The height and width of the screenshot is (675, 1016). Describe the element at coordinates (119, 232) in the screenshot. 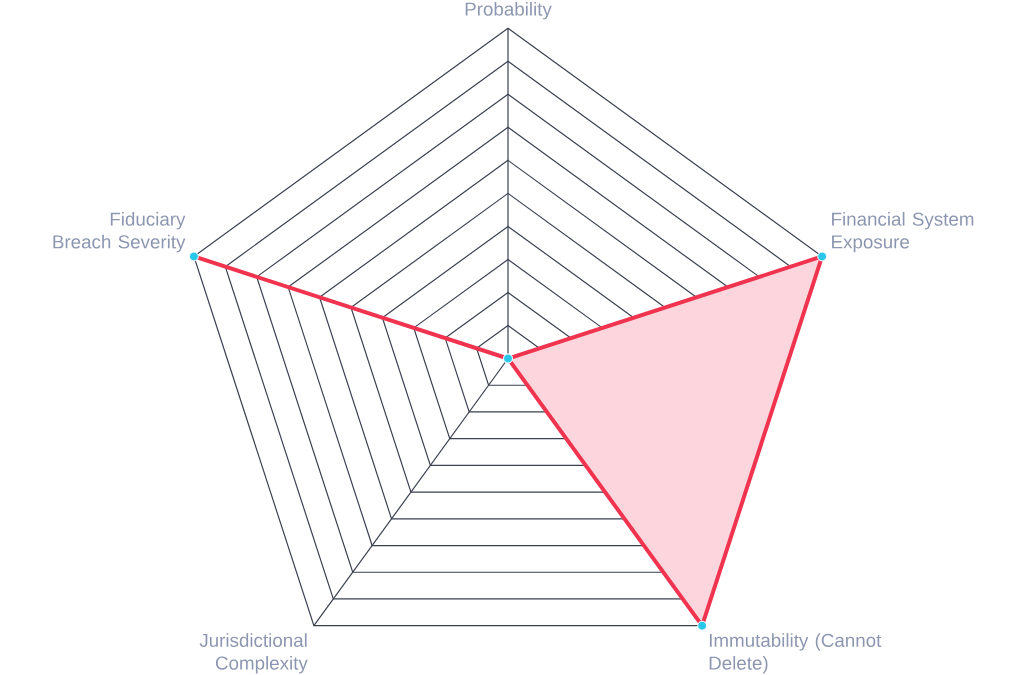

I see `spoke-label: Fiduciary Breach Severity` at that location.